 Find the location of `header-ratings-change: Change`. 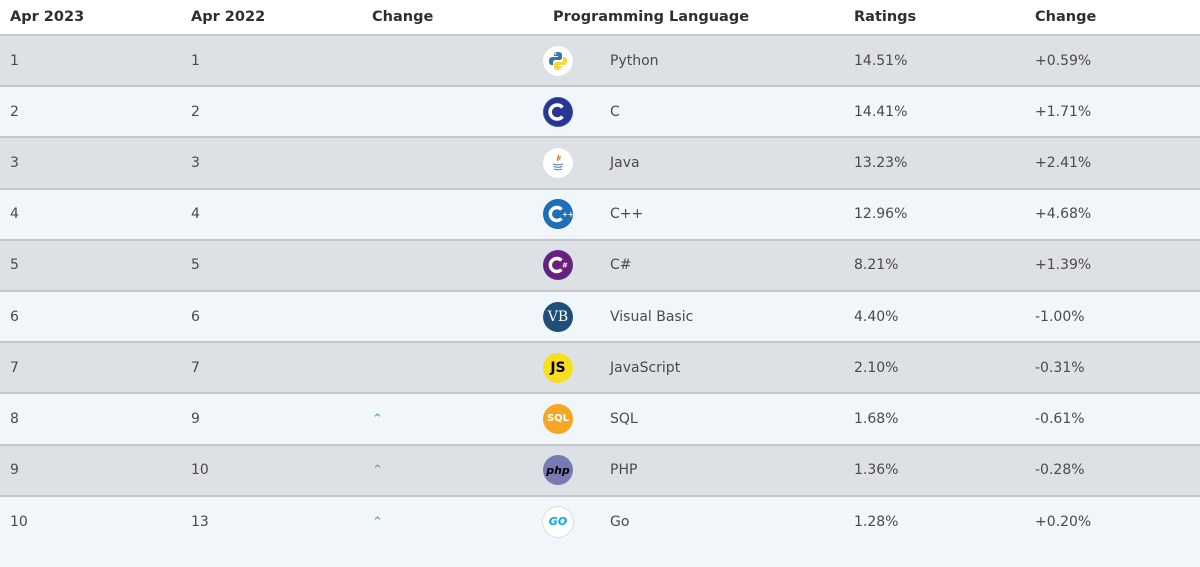

header-ratings-change: Change is located at coordinates (1112, 18).